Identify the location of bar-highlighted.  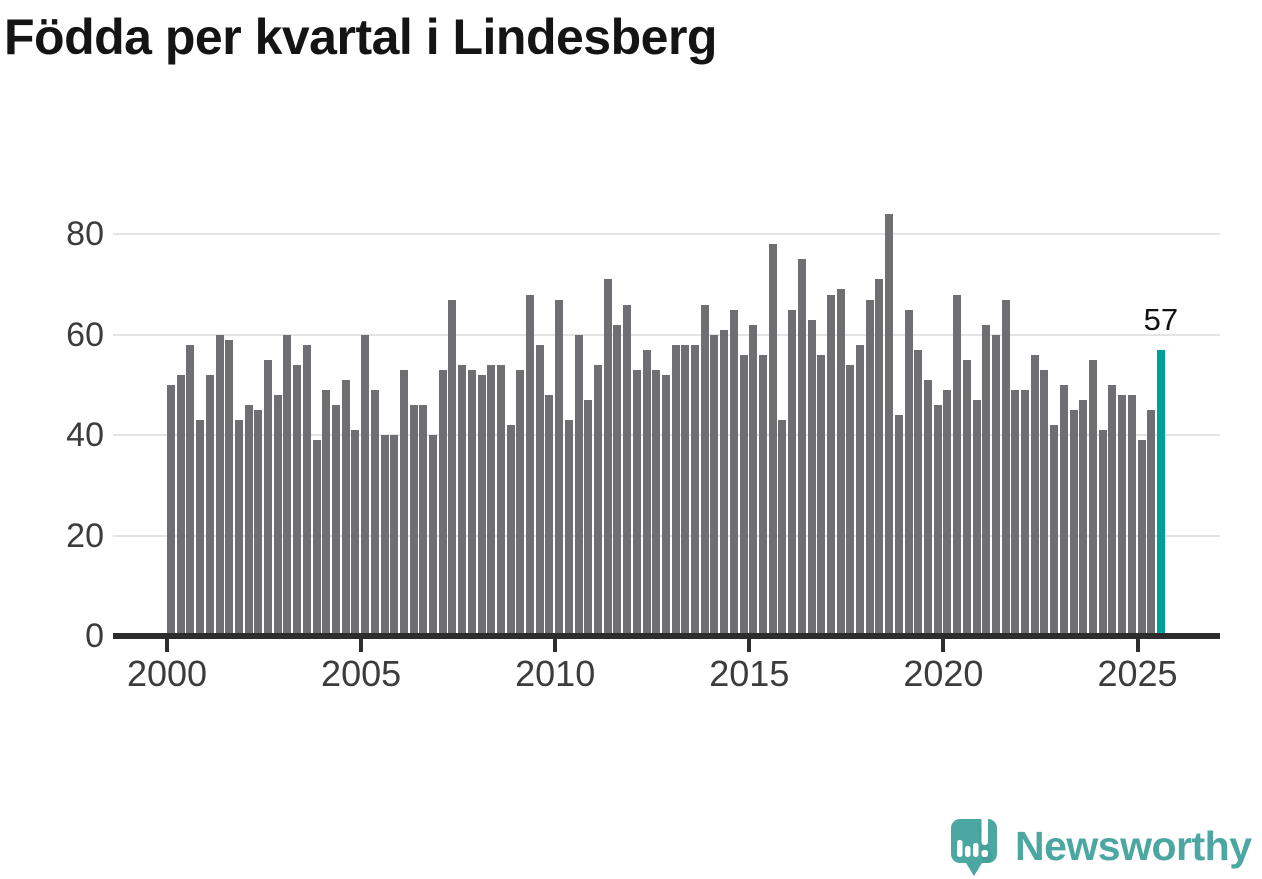
(1160, 492).